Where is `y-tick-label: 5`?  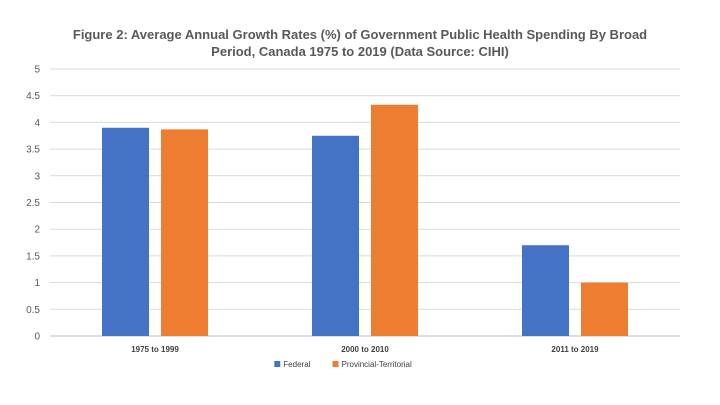 y-tick-label: 5 is located at coordinates (37, 70).